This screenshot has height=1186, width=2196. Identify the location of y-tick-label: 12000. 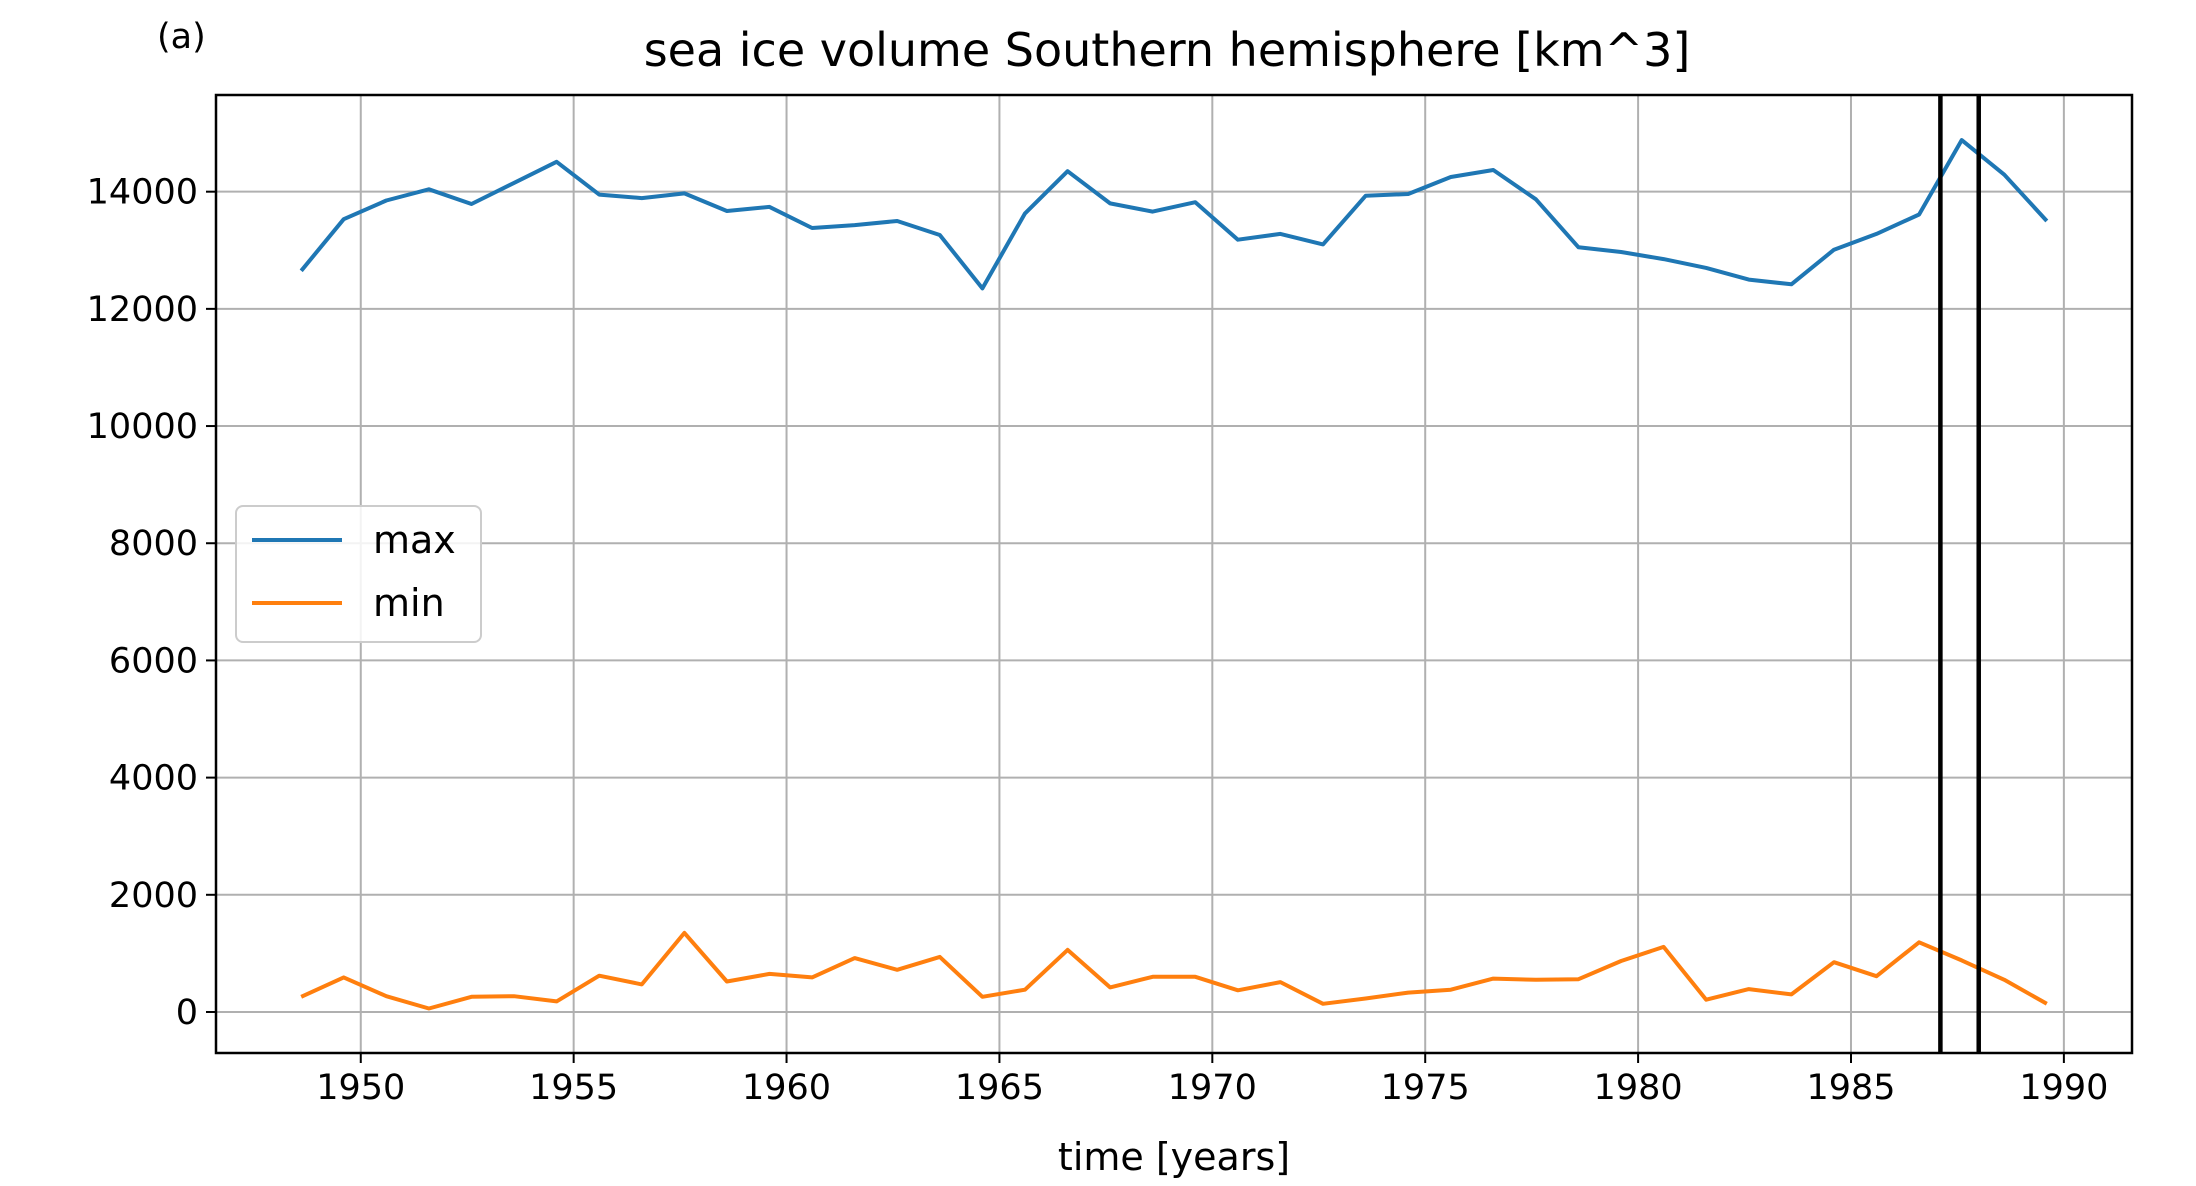
(142, 310).